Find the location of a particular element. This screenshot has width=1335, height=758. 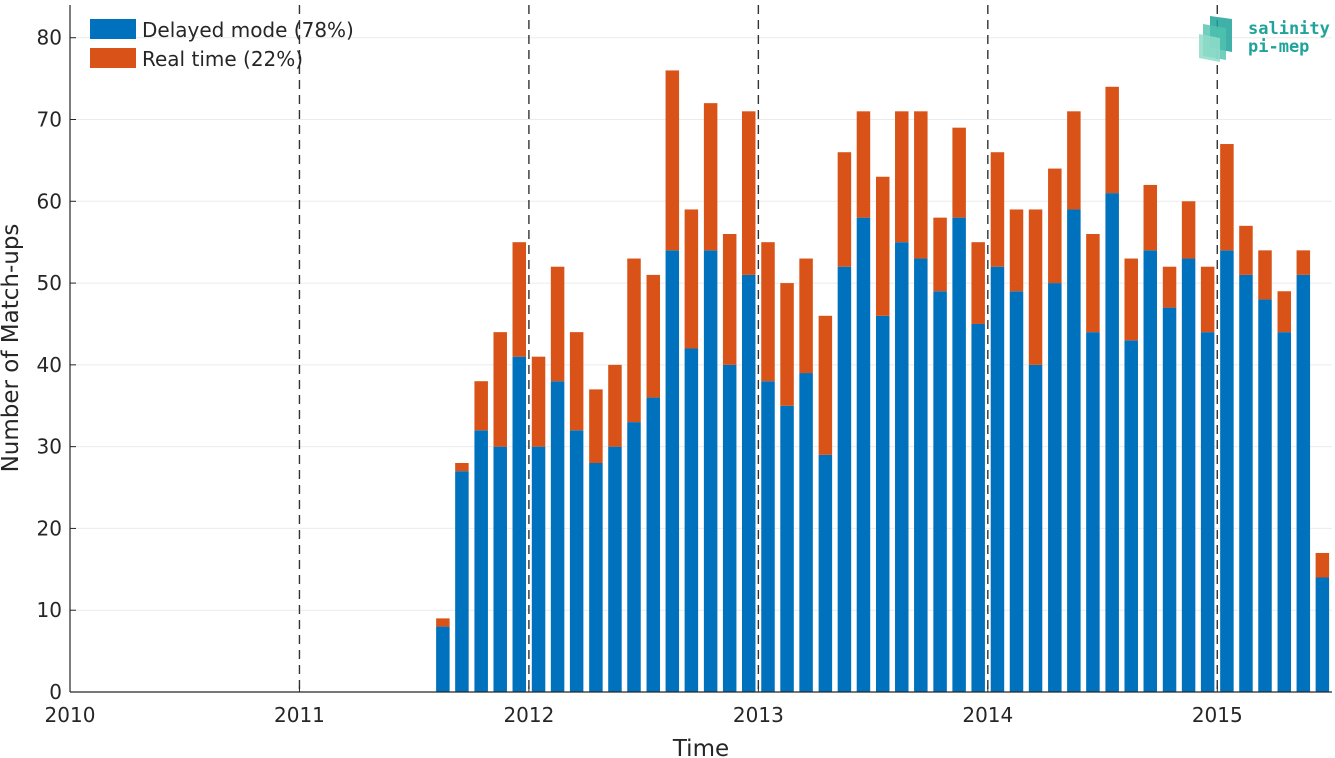

y-tick-label: 80 is located at coordinates (49, 38).